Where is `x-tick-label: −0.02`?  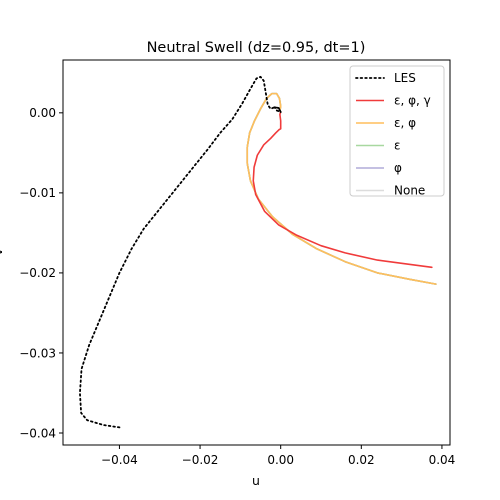 x-tick-label: −0.02 is located at coordinates (200, 460).